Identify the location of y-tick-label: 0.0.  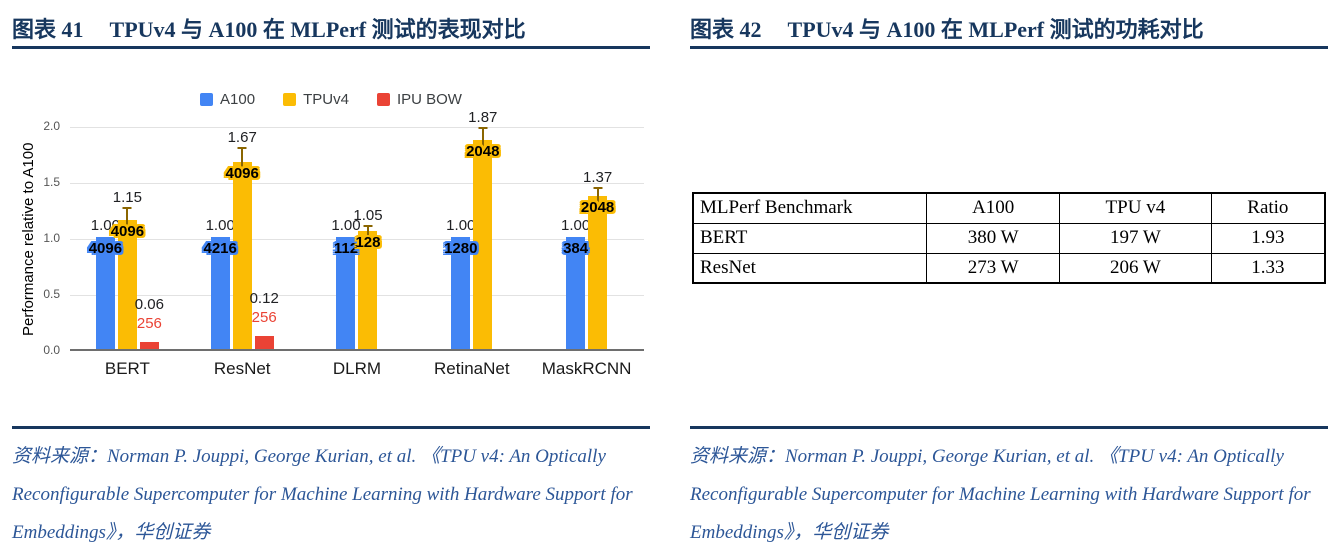
(51, 350).